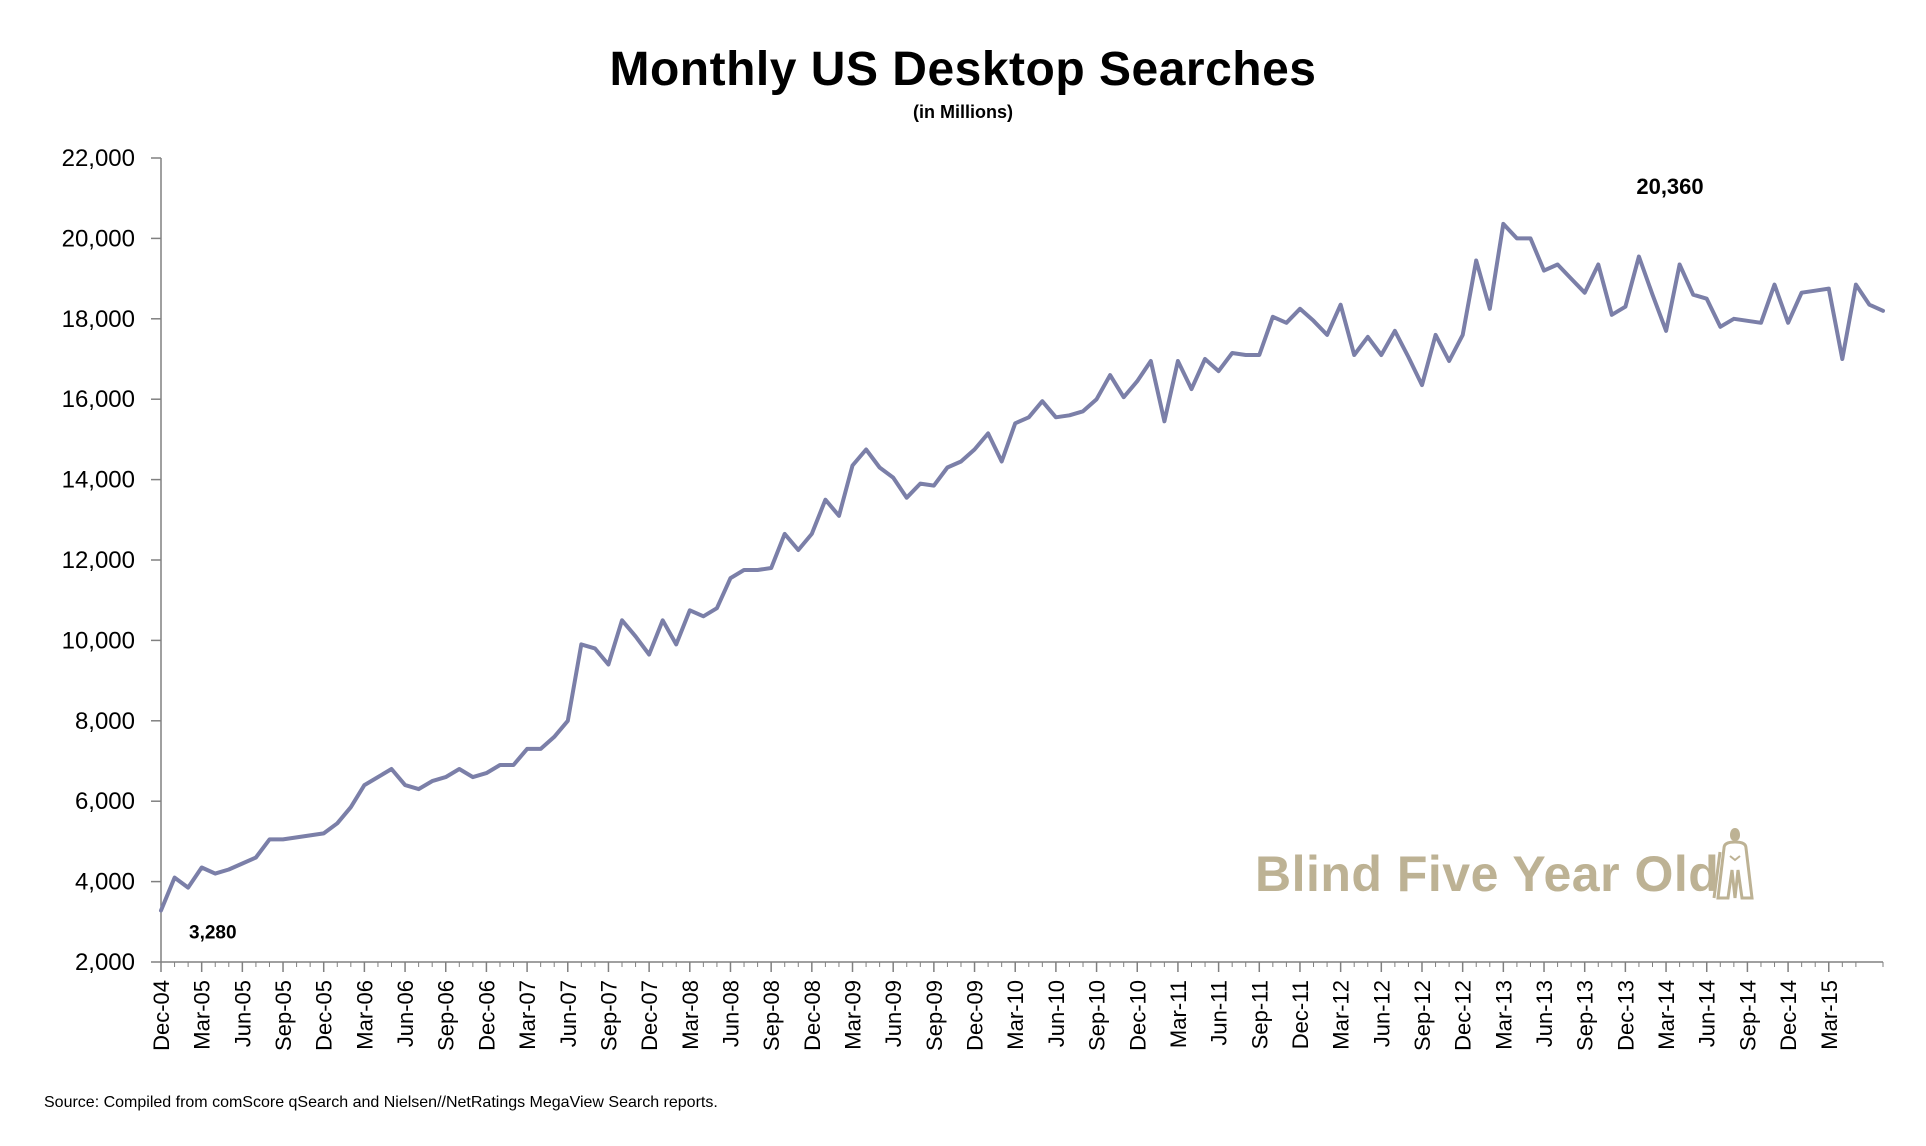 The width and height of the screenshot is (1926, 1146). I want to click on x-tick-label: Sep-14, so click(1747, 1015).